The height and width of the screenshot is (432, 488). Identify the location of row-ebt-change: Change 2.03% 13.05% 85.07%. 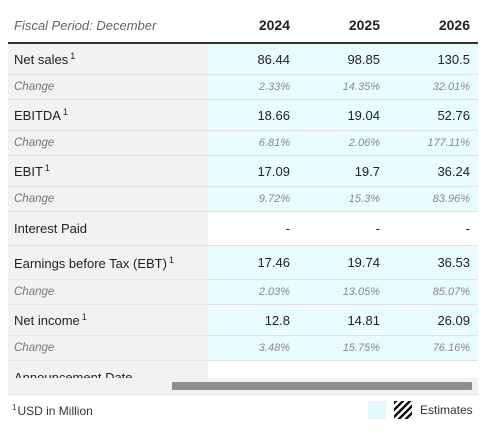
(243, 292).